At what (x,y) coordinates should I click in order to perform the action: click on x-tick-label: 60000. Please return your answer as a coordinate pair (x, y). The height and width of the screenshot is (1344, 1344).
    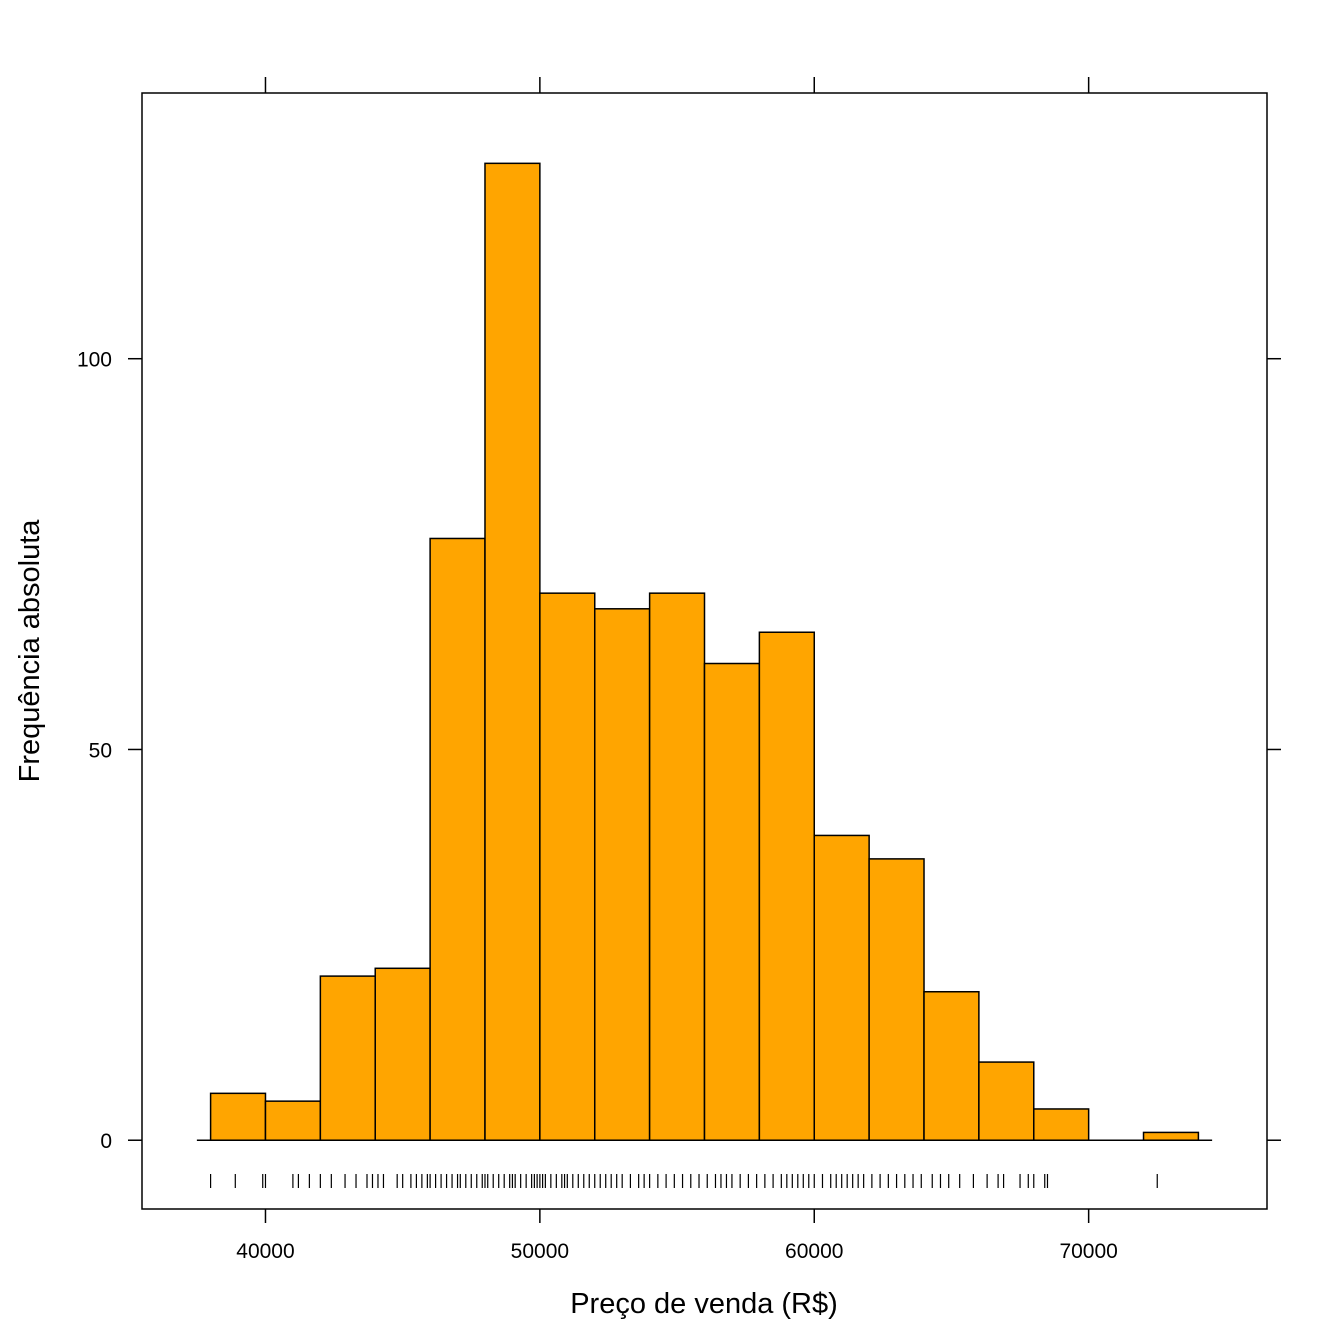
    Looking at the image, I should click on (814, 1251).